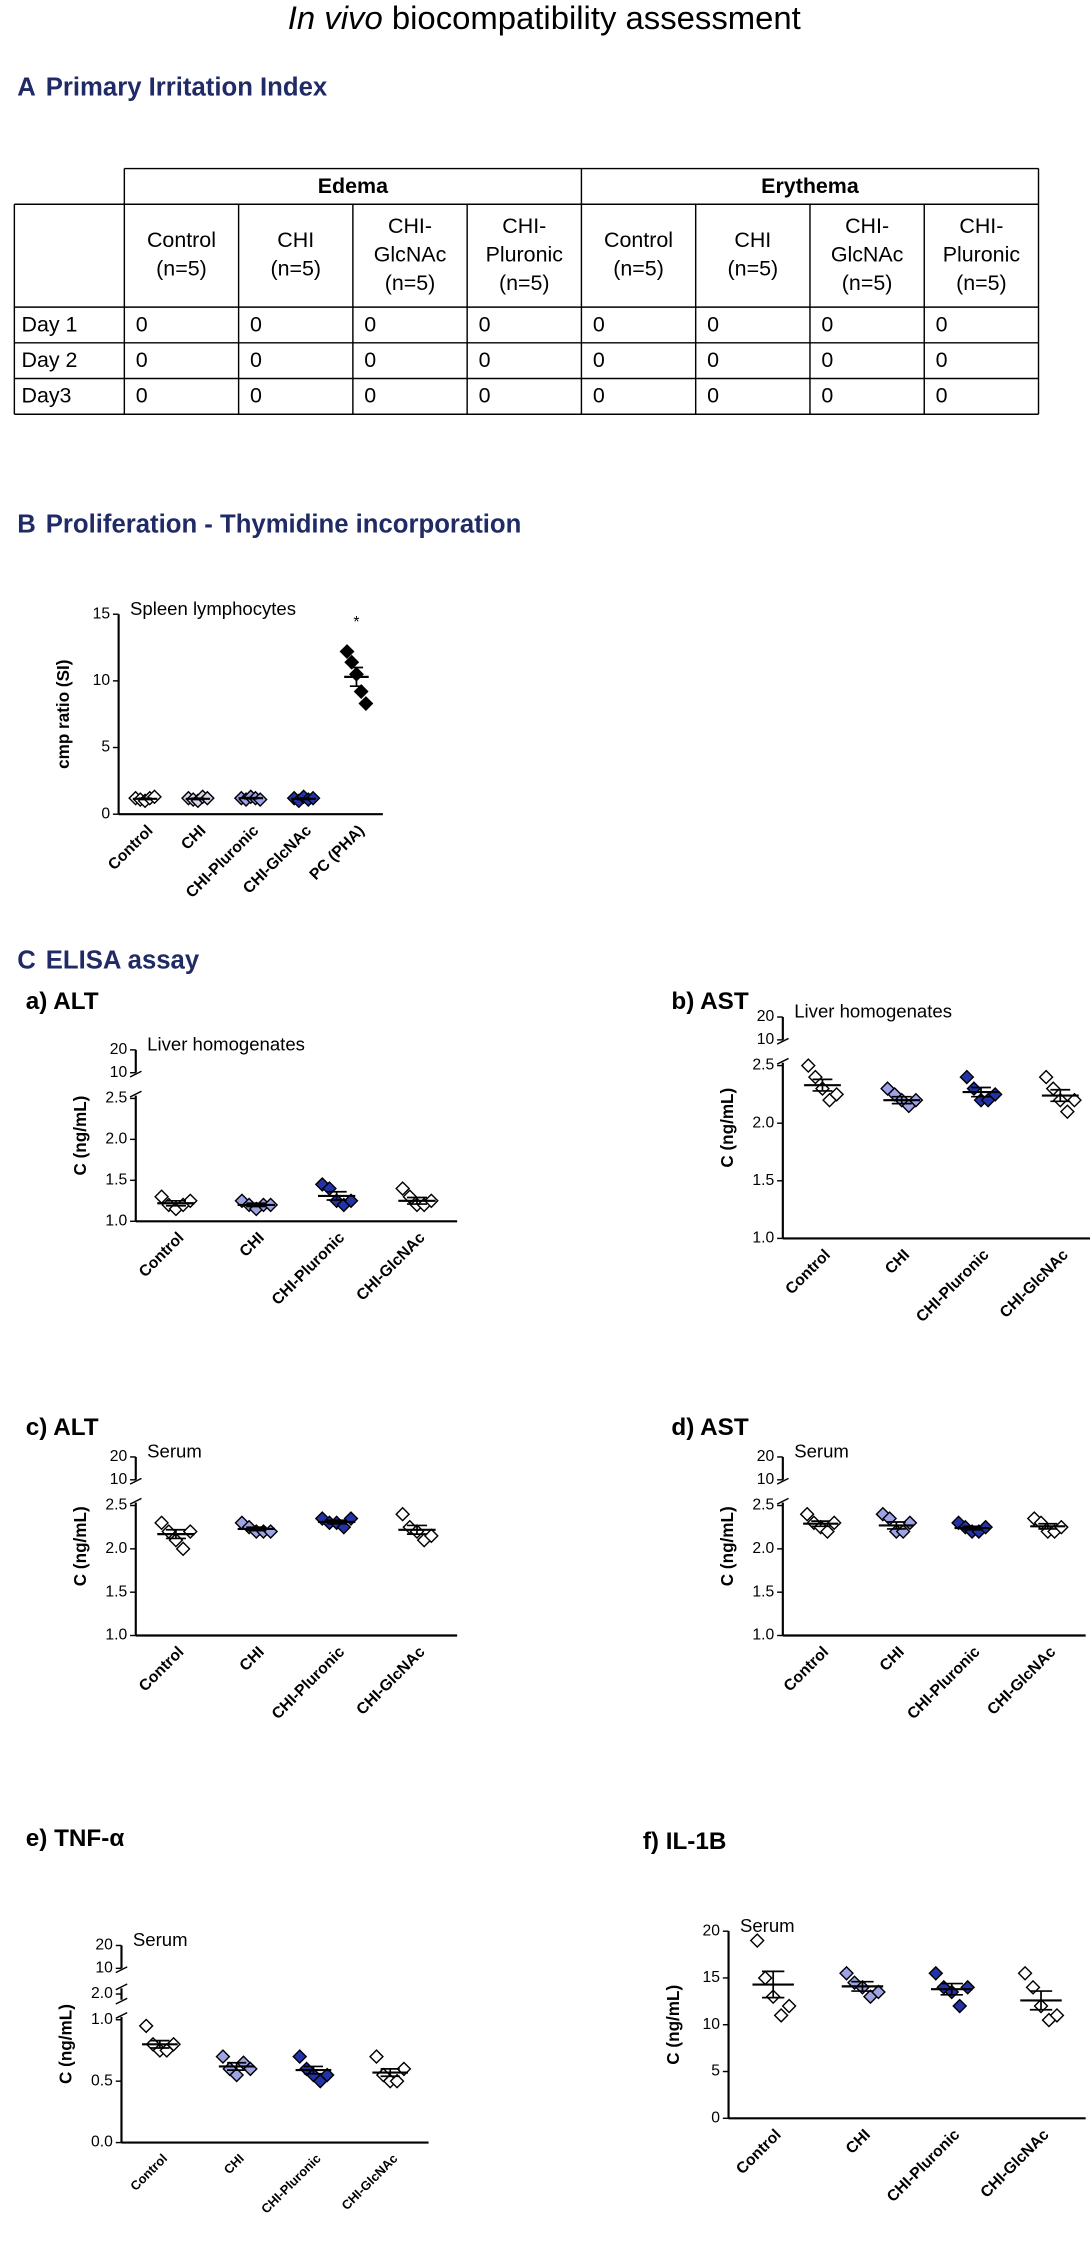 The width and height of the screenshot is (1090, 2244). I want to click on y-axis-label: cmp ratio (SI), so click(63, 713).